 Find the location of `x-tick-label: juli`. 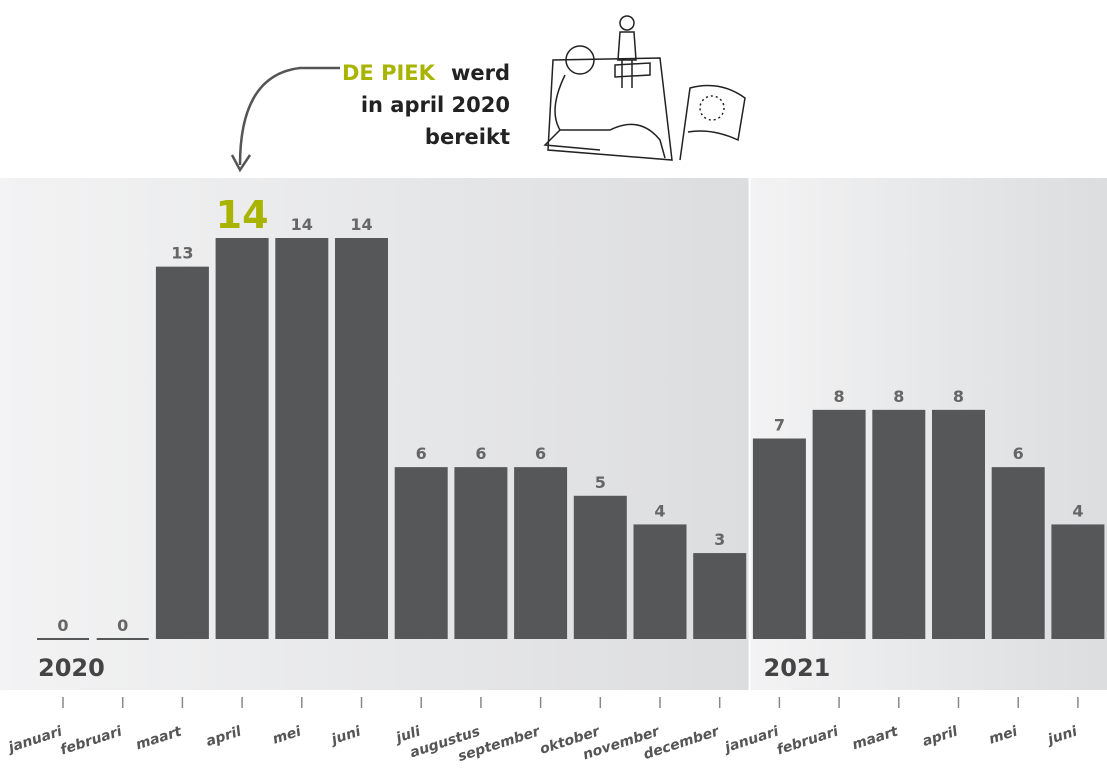

x-tick-label: juli is located at coordinates (407, 735).